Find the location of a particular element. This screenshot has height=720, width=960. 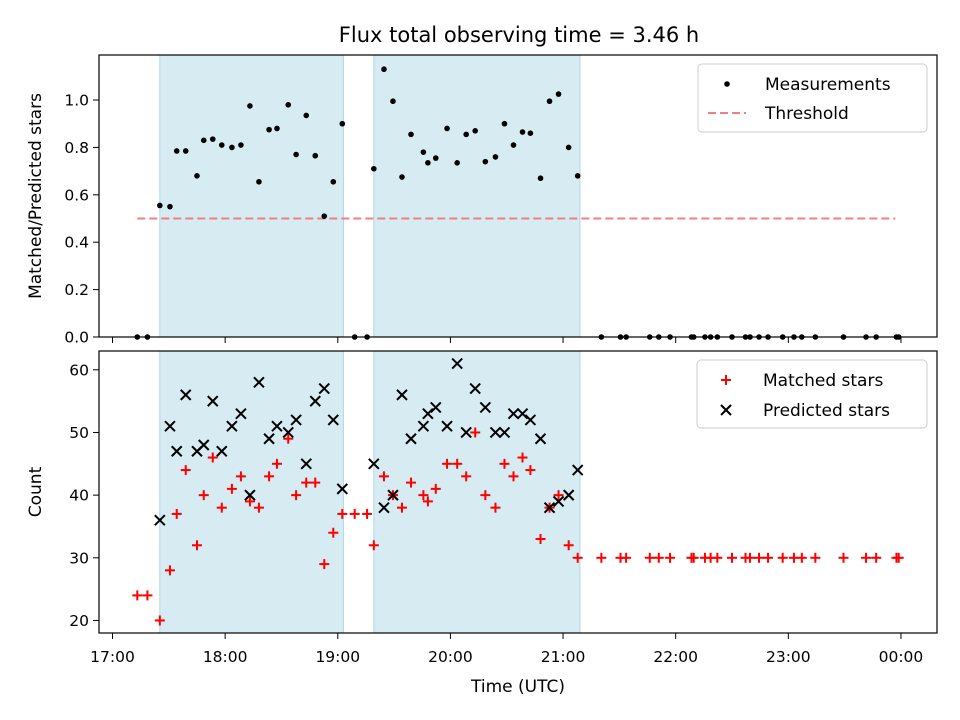

y-axis-label: Count is located at coordinates (36, 491).